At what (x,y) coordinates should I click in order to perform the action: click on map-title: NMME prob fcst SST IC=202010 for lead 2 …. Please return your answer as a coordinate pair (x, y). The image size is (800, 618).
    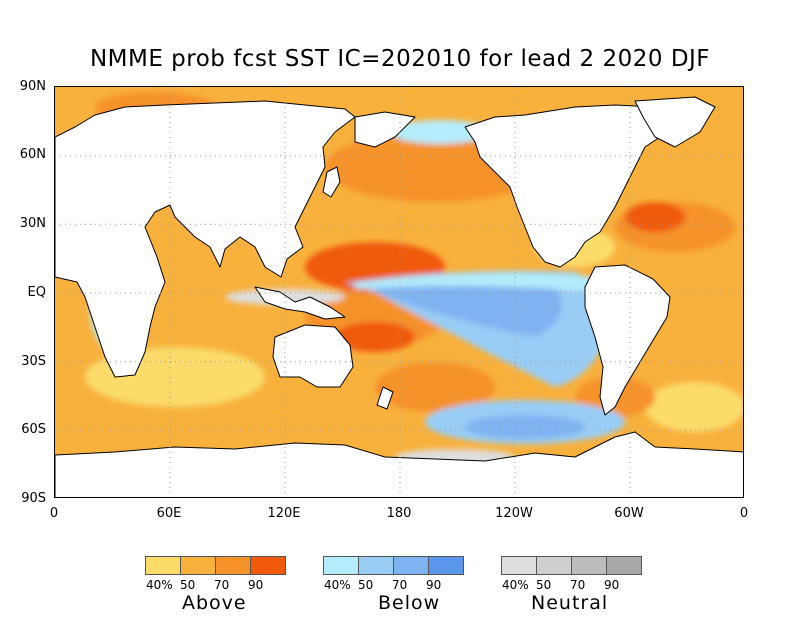
    Looking at the image, I should click on (400, 59).